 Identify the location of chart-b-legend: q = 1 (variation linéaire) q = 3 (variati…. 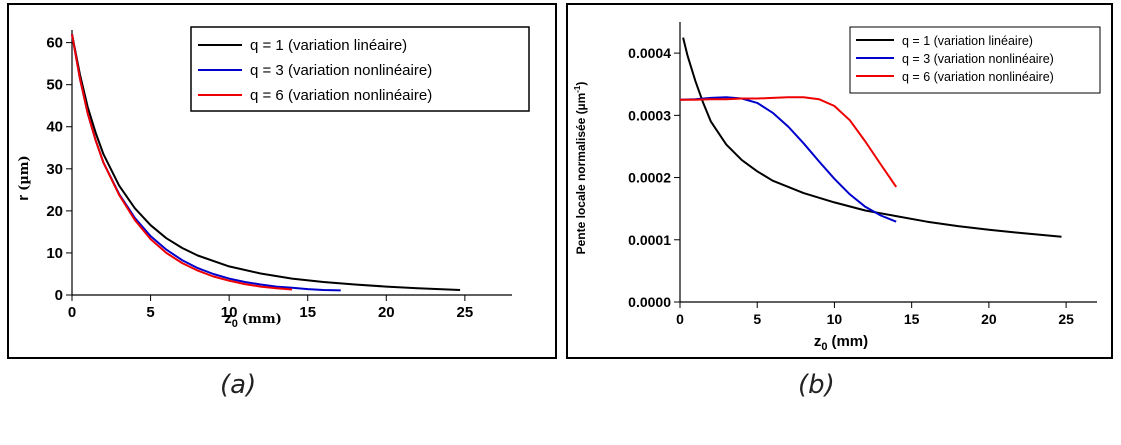
(975, 60).